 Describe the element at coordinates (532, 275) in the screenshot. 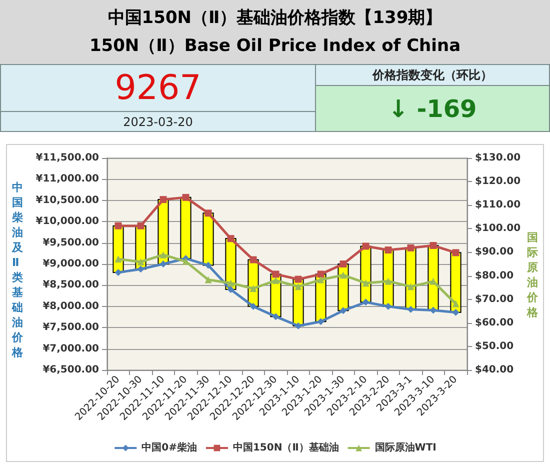

I see `y2-axis-title: 国际原油价格` at that location.